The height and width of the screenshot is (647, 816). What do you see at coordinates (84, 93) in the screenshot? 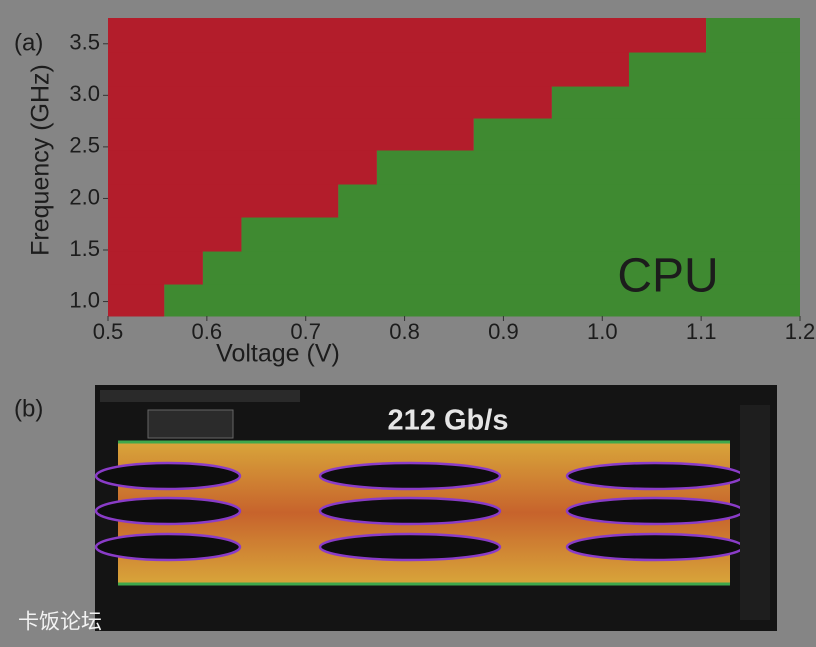
I see `y-tick-label: 3.0` at bounding box center [84, 93].